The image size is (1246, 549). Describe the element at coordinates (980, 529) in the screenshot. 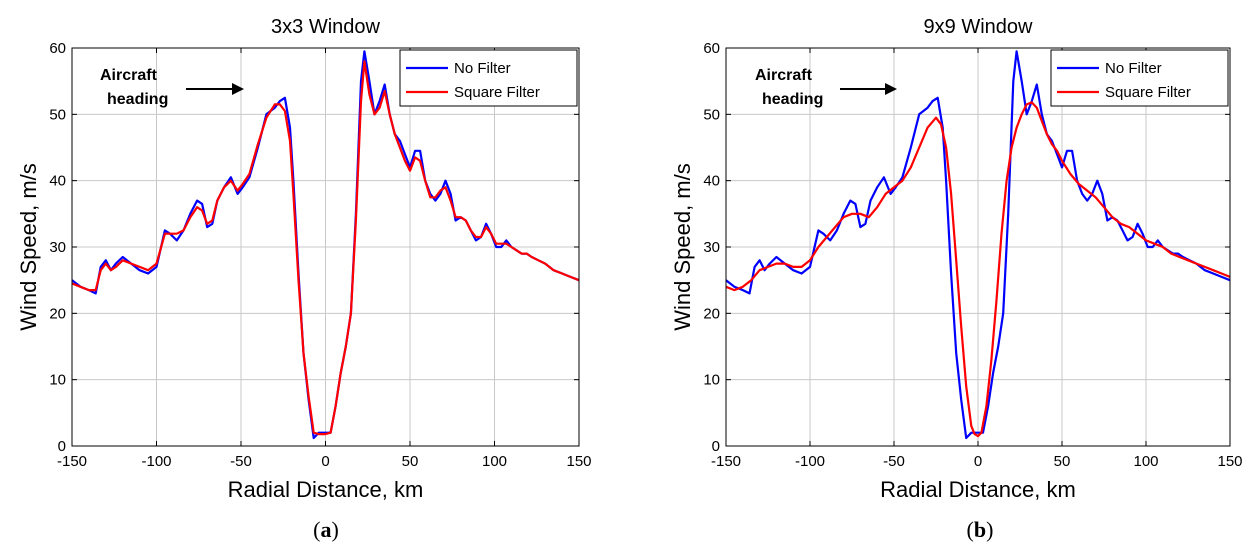

I see `panel-caption: (b)` at that location.